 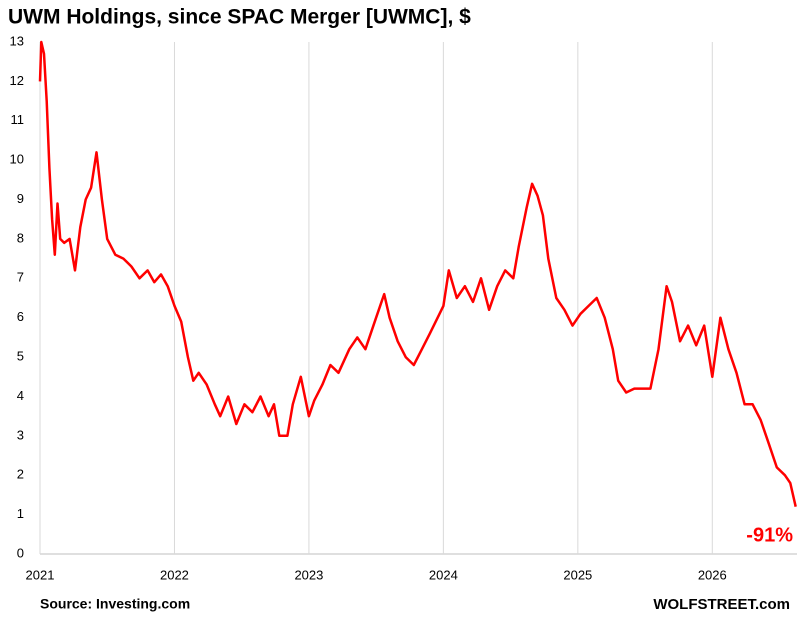 I want to click on credit: WOLFSTREET.com, so click(x=721, y=604).